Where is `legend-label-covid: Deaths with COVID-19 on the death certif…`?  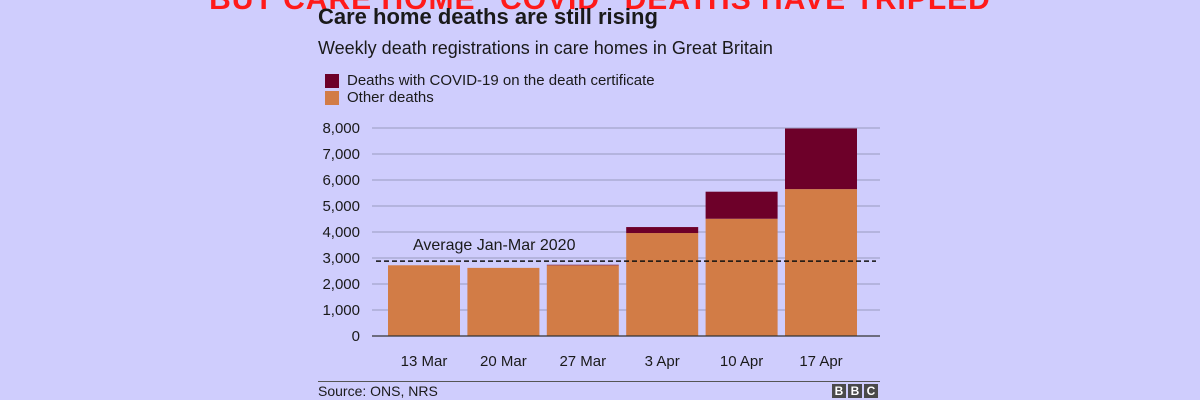
legend-label-covid: Deaths with COVID-19 on the death certif… is located at coordinates (501, 80).